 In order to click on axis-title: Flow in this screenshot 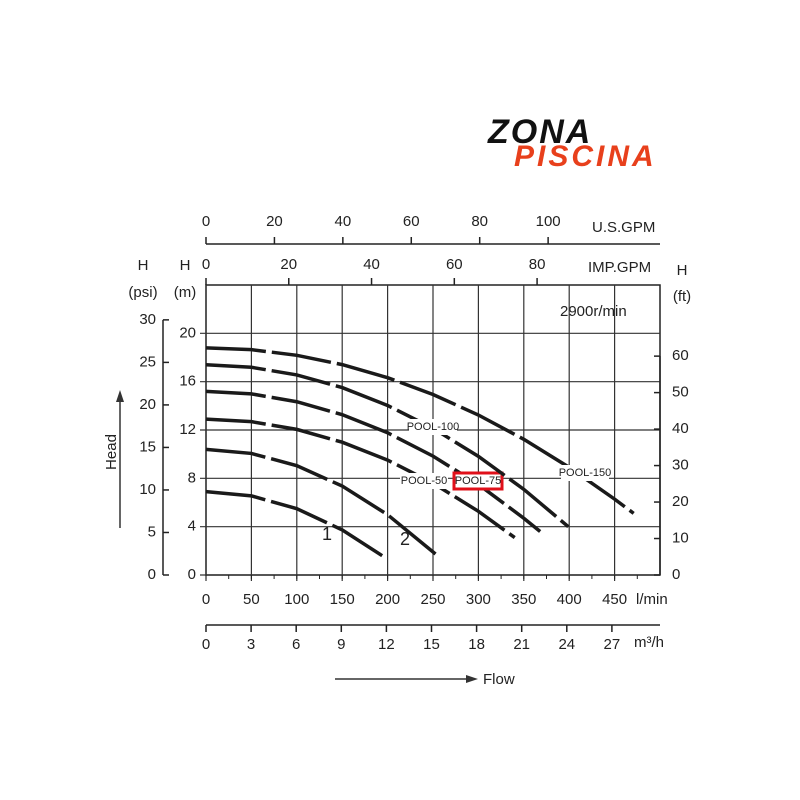, I will do `click(499, 679)`.